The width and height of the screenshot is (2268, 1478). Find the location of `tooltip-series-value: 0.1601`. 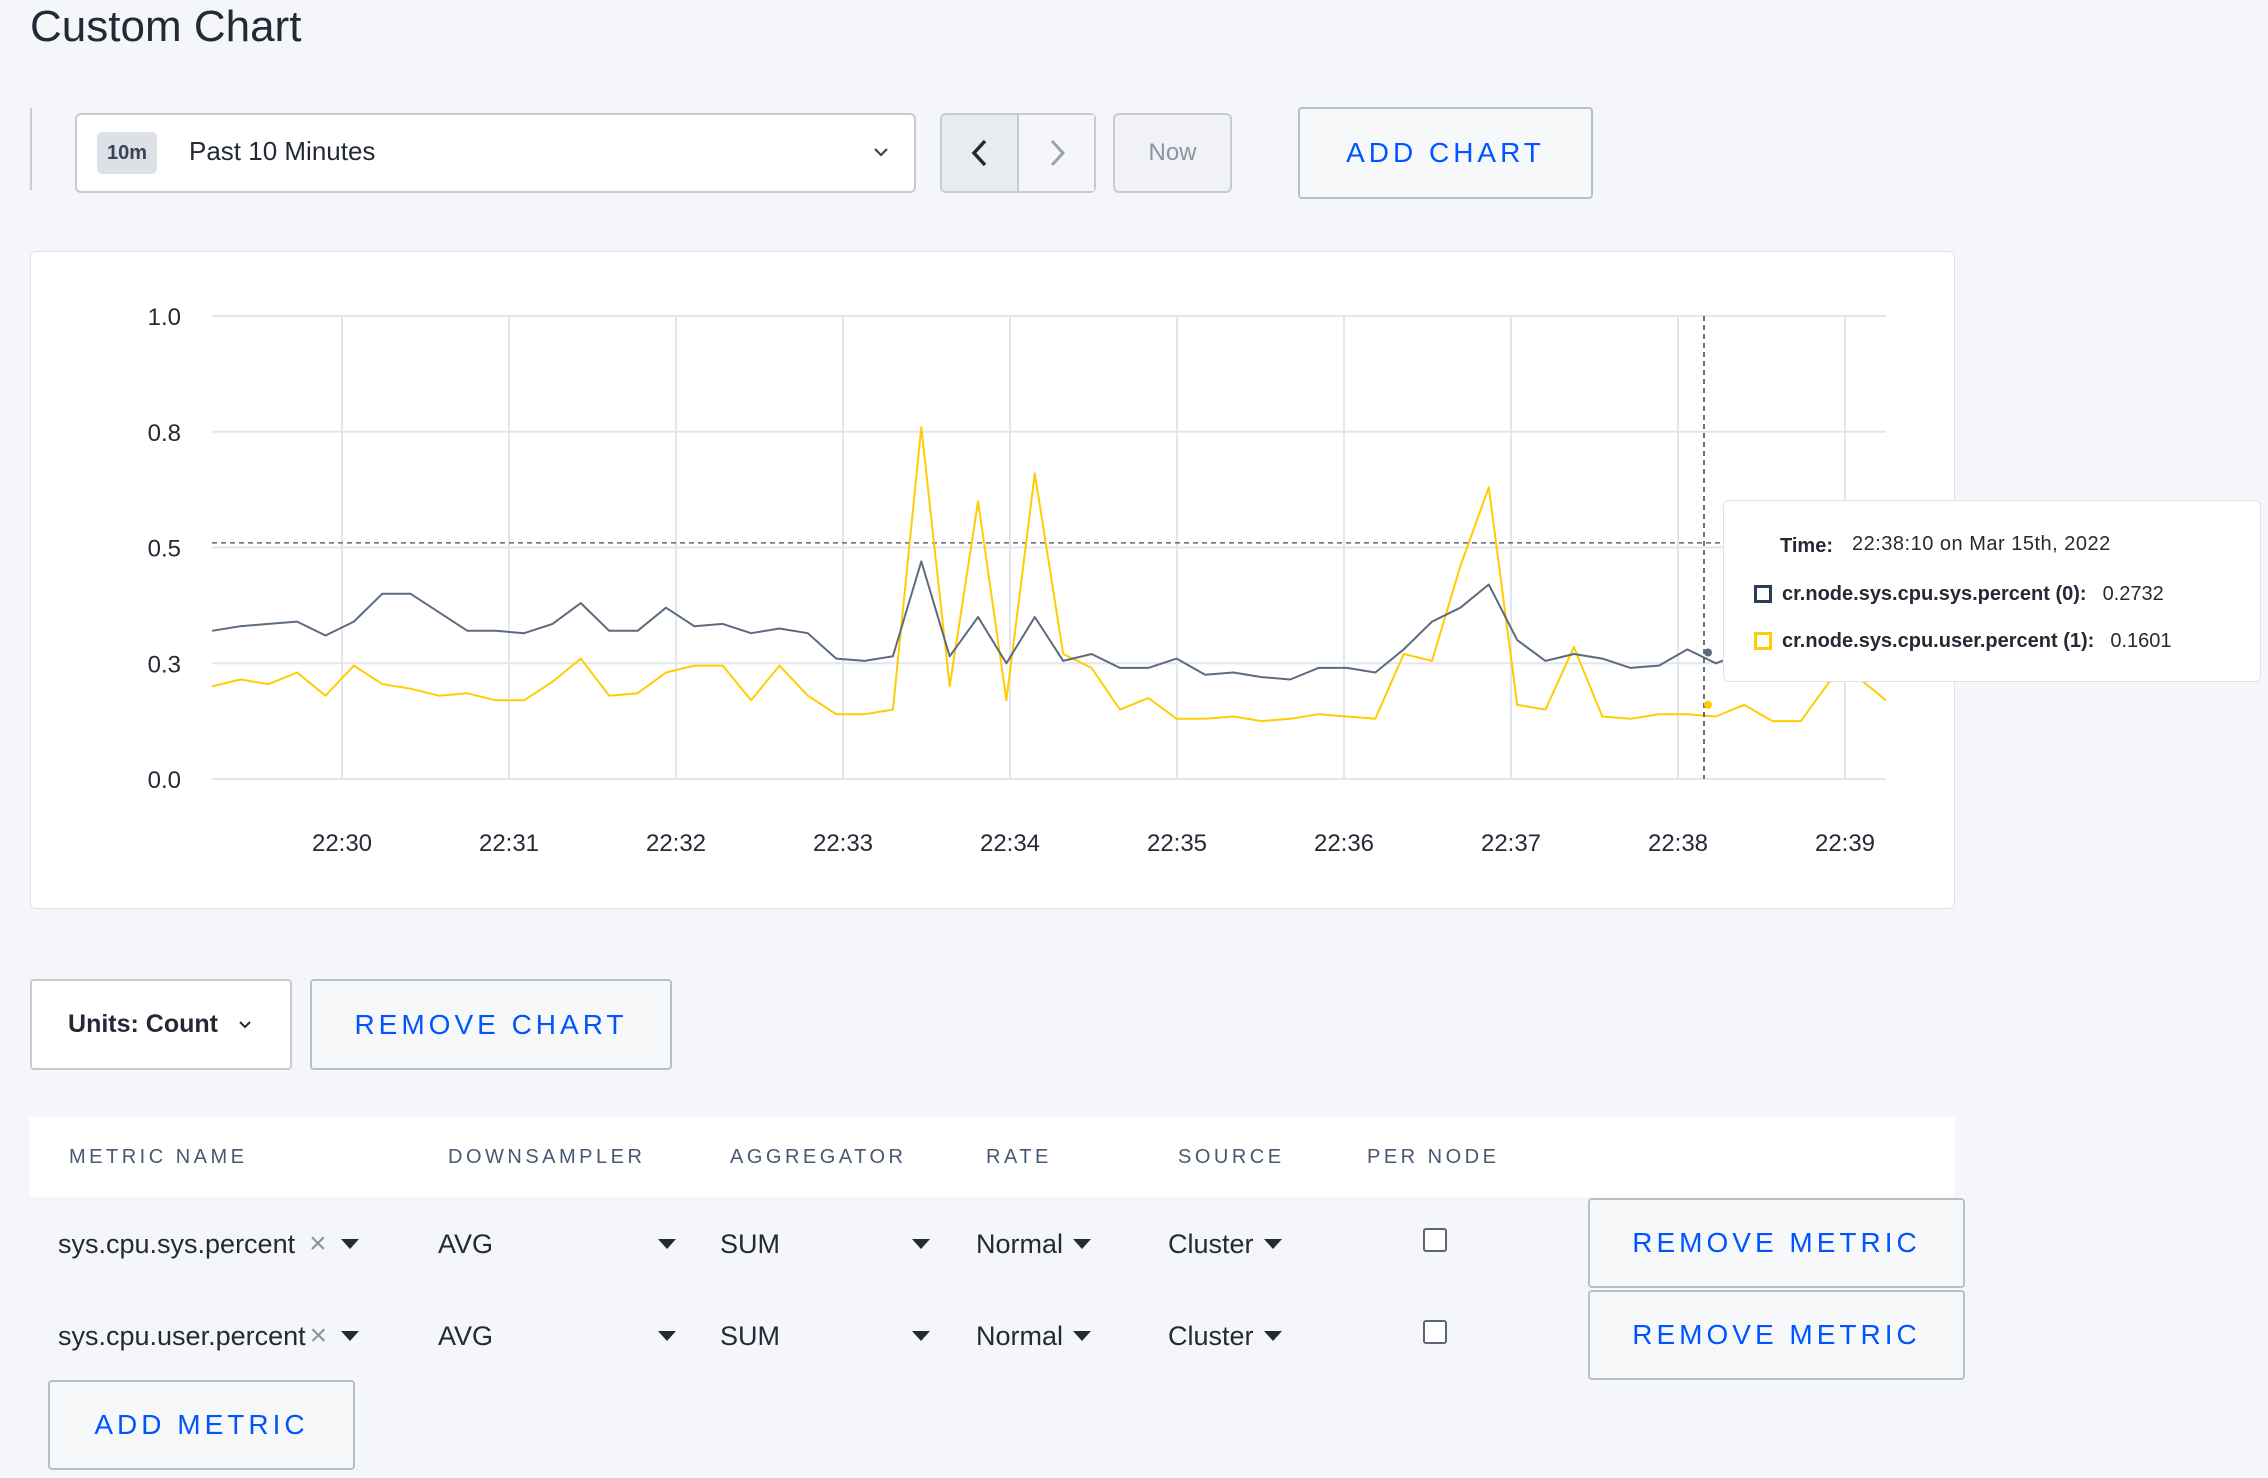

tooltip-series-value: 0.1601 is located at coordinates (2141, 640).